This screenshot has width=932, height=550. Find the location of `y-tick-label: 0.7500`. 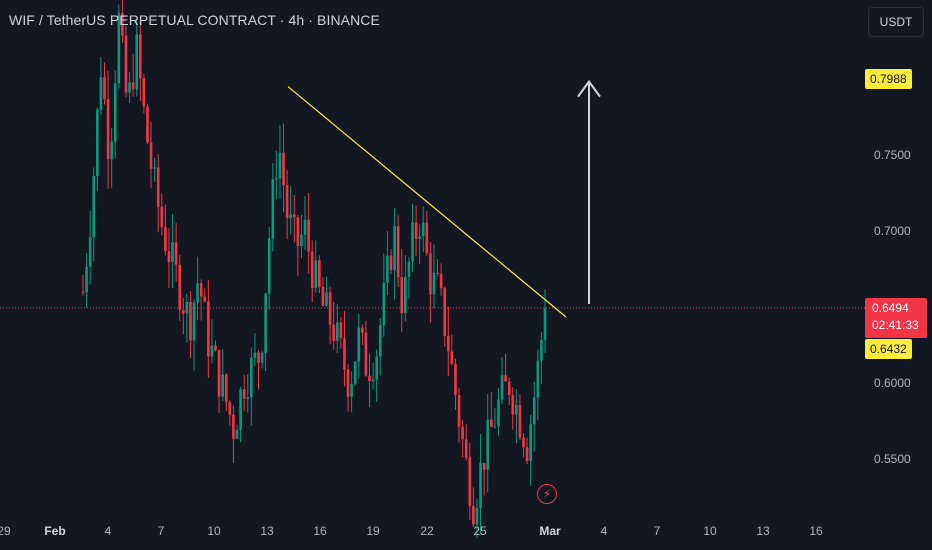

y-tick-label: 0.7500 is located at coordinates (892, 155).